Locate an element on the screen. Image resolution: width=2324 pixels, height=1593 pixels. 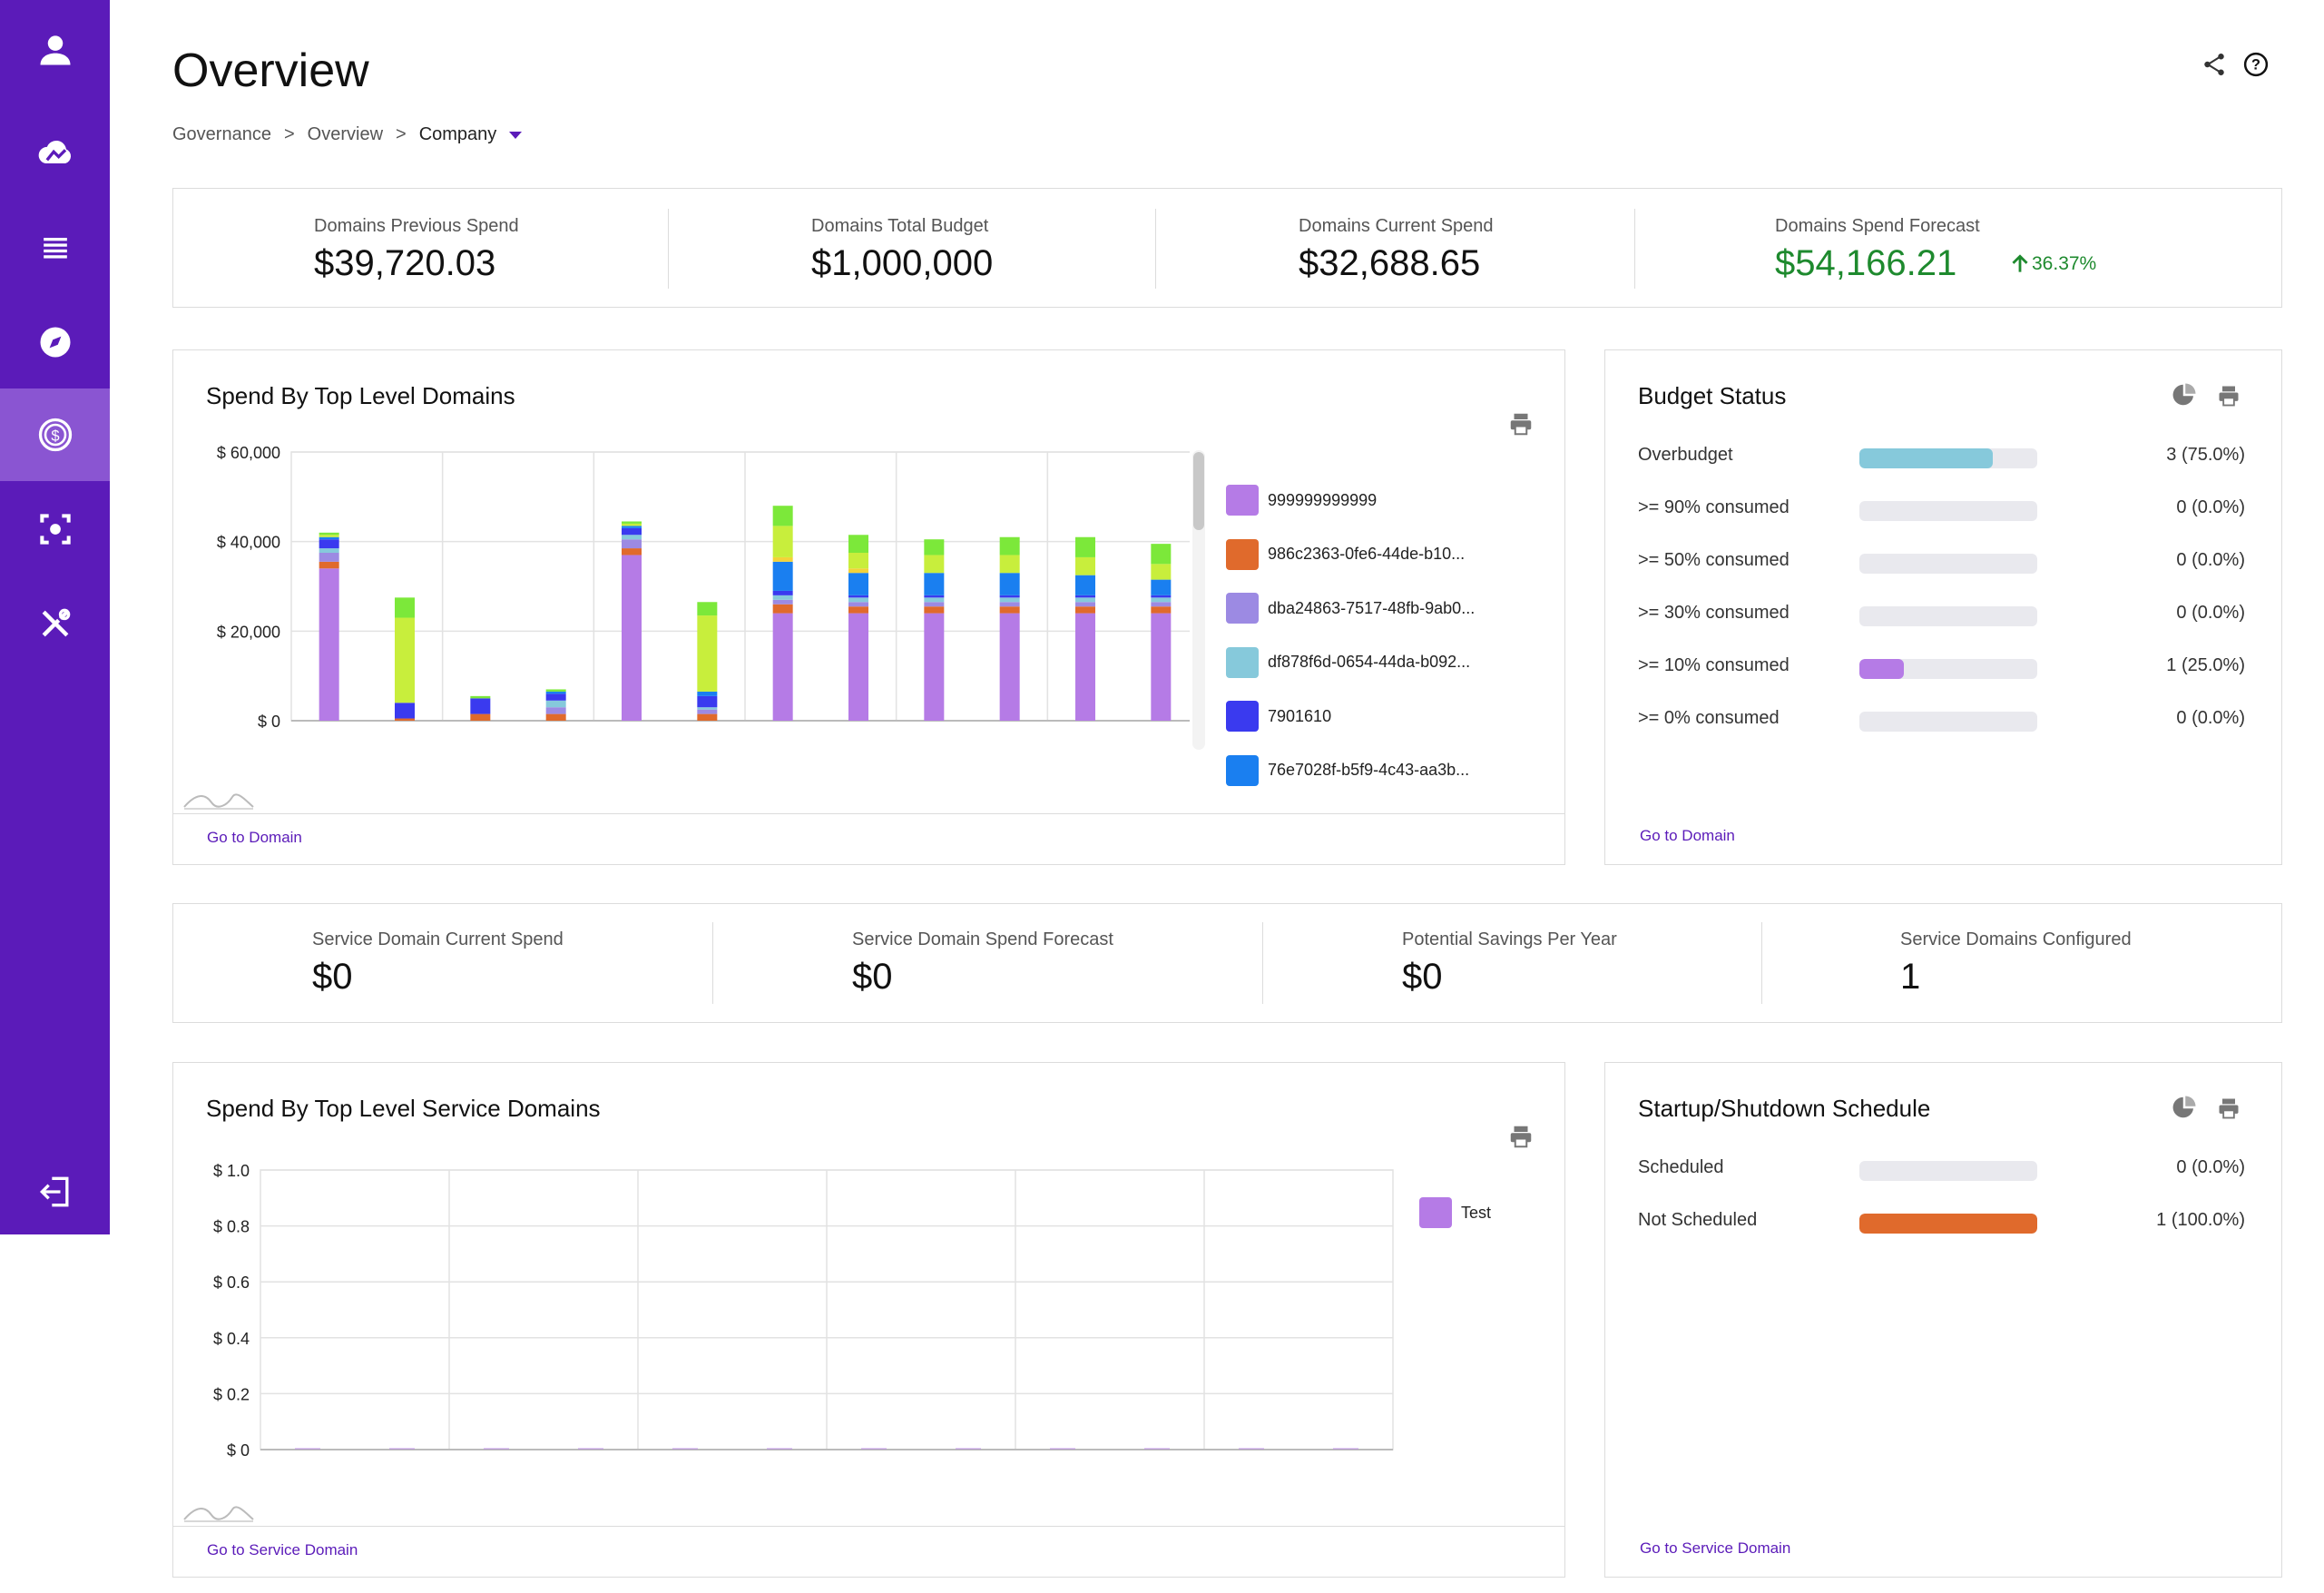
sidebar-item-explore is located at coordinates (55, 342).